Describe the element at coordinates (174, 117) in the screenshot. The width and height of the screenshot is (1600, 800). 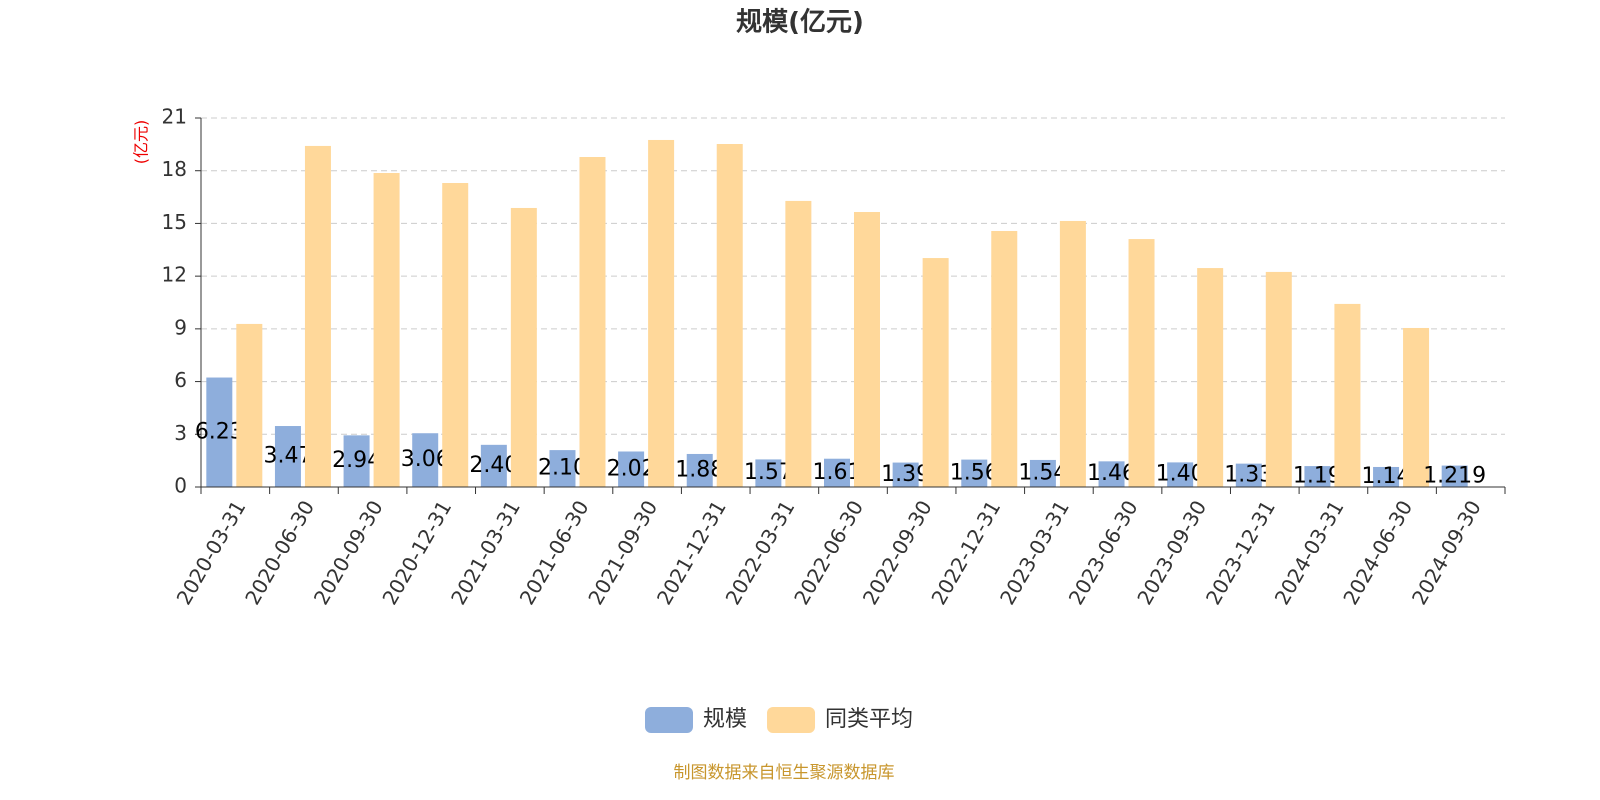
I see `y-tick-label: 21` at that location.